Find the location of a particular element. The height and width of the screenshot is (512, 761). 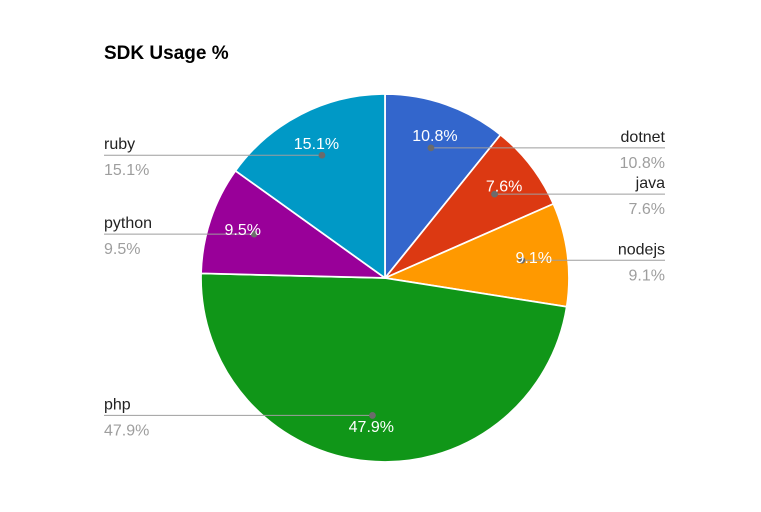

category-label-nodejs: nodejs is located at coordinates (641, 249).